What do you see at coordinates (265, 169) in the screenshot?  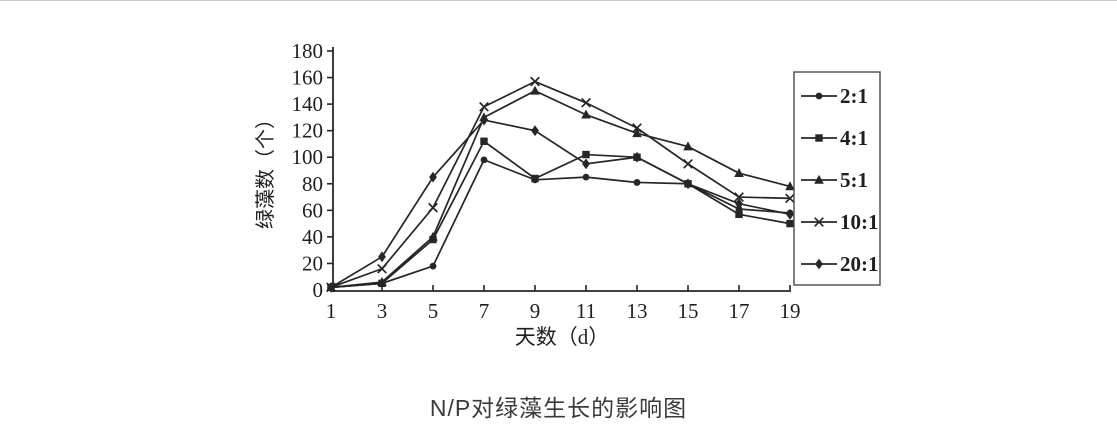 I see `y-axis-title: 绿藻数（个）` at bounding box center [265, 169].